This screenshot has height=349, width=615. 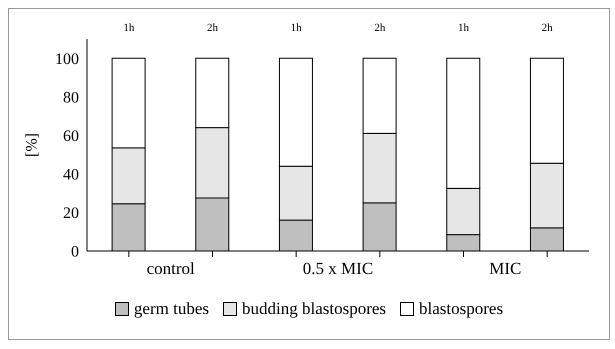 What do you see at coordinates (71, 98) in the screenshot?
I see `y-tick-label: 80` at bounding box center [71, 98].